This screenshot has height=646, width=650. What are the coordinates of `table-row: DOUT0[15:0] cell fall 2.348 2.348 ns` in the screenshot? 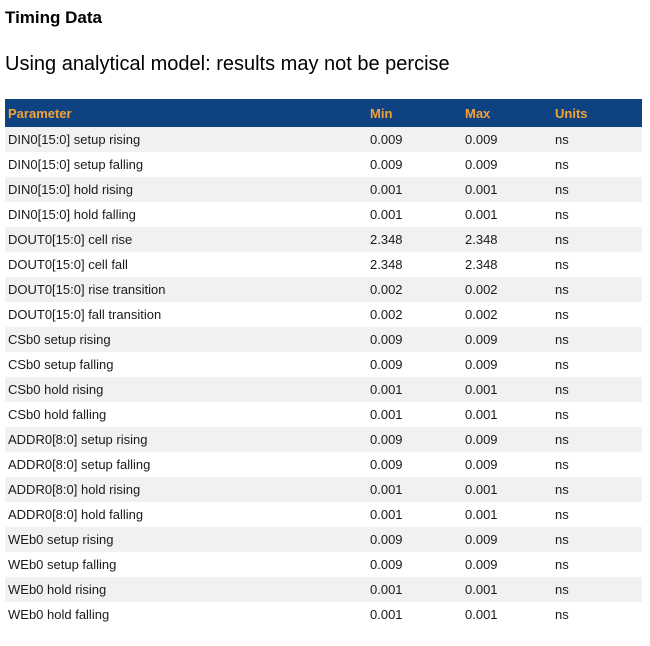 It's located at (323, 265).